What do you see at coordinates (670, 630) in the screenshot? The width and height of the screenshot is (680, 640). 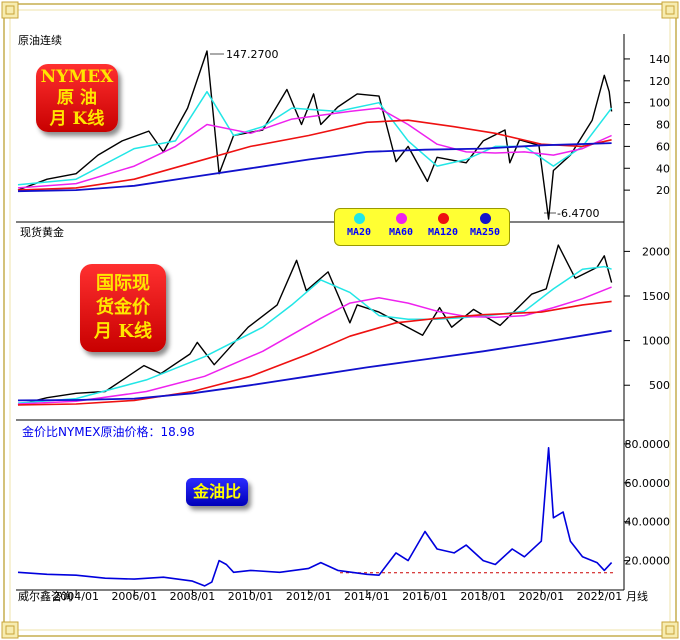 I see `frame-corner-ornament-br` at bounding box center [670, 630].